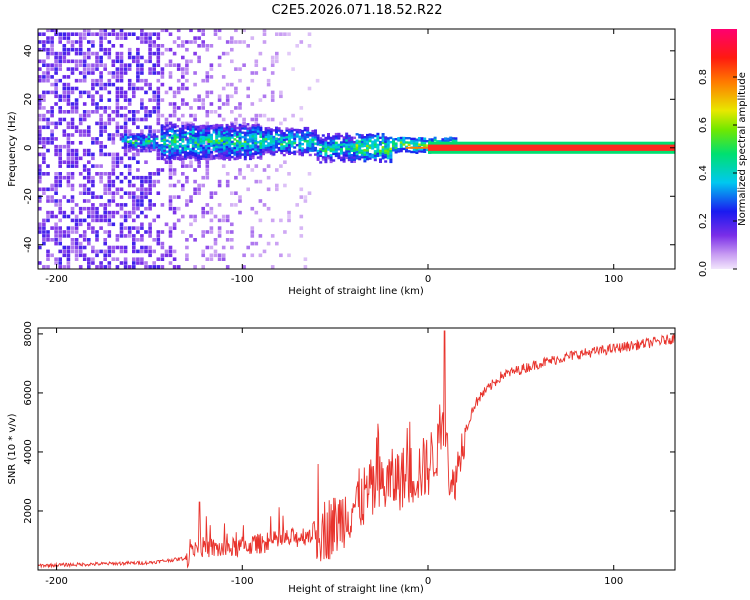 The height and width of the screenshot is (600, 750). I want to click on y-tick-label: -20, so click(28, 196).